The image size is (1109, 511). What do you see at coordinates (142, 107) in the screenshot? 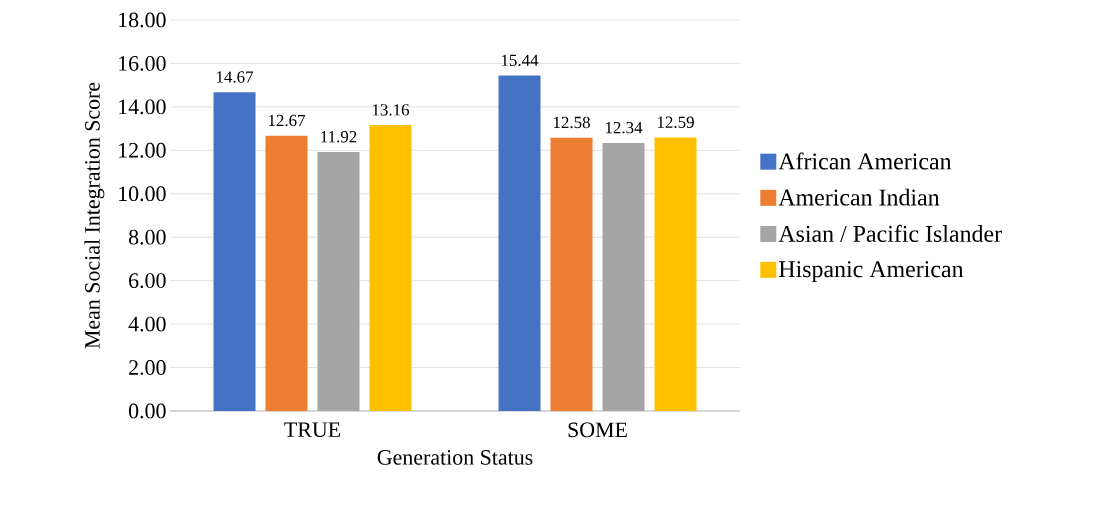
I see `y-tick-label: 14.00` at bounding box center [142, 107].